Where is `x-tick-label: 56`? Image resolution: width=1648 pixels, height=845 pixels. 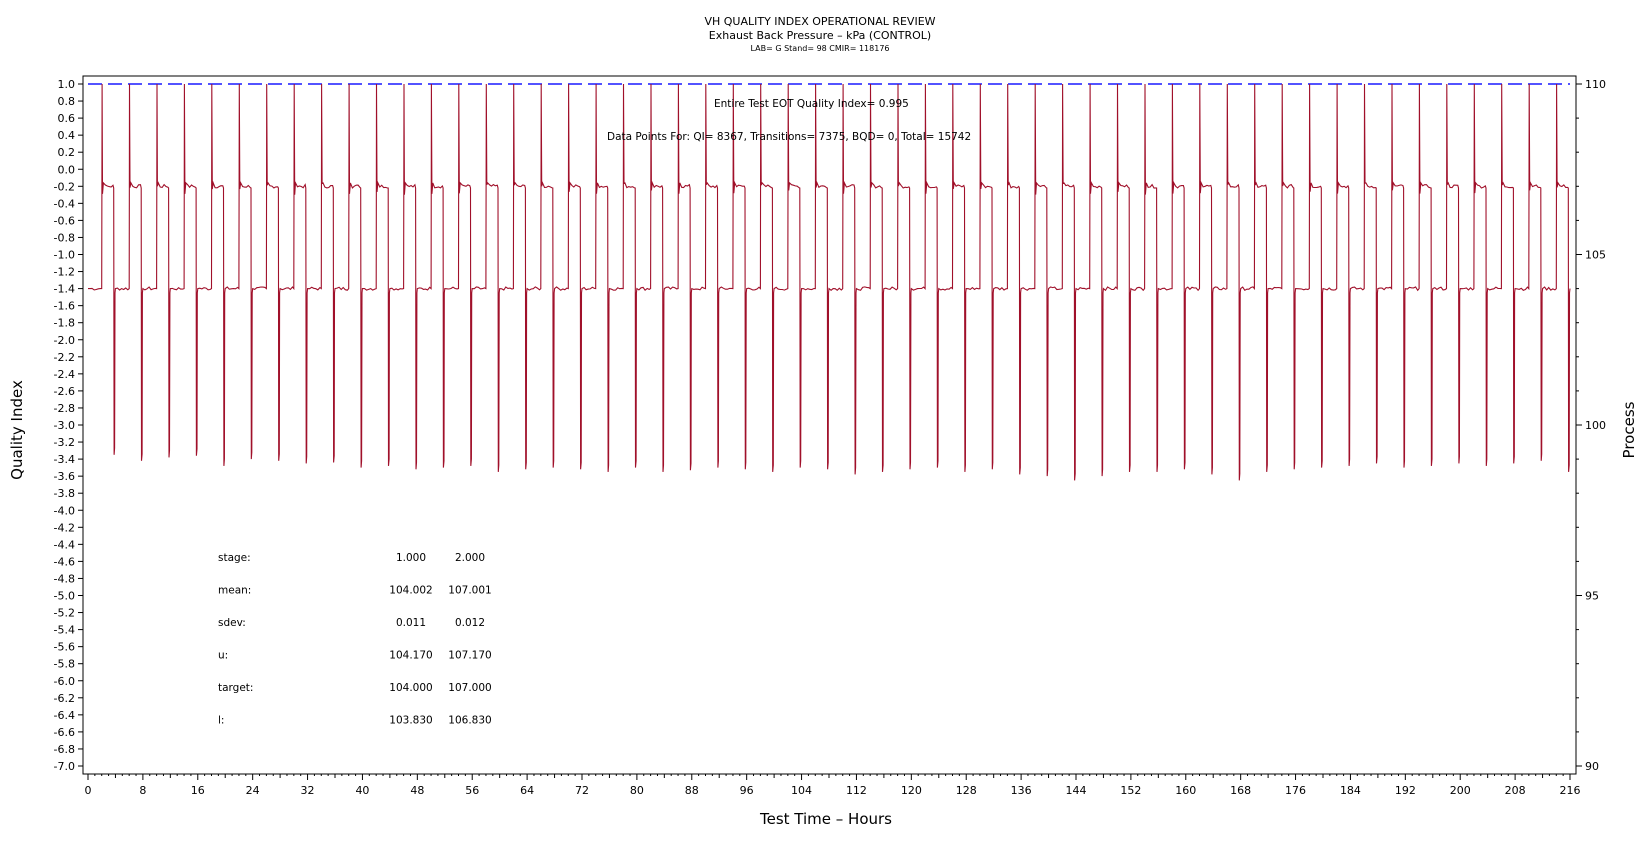 x-tick-label: 56 is located at coordinates (472, 790).